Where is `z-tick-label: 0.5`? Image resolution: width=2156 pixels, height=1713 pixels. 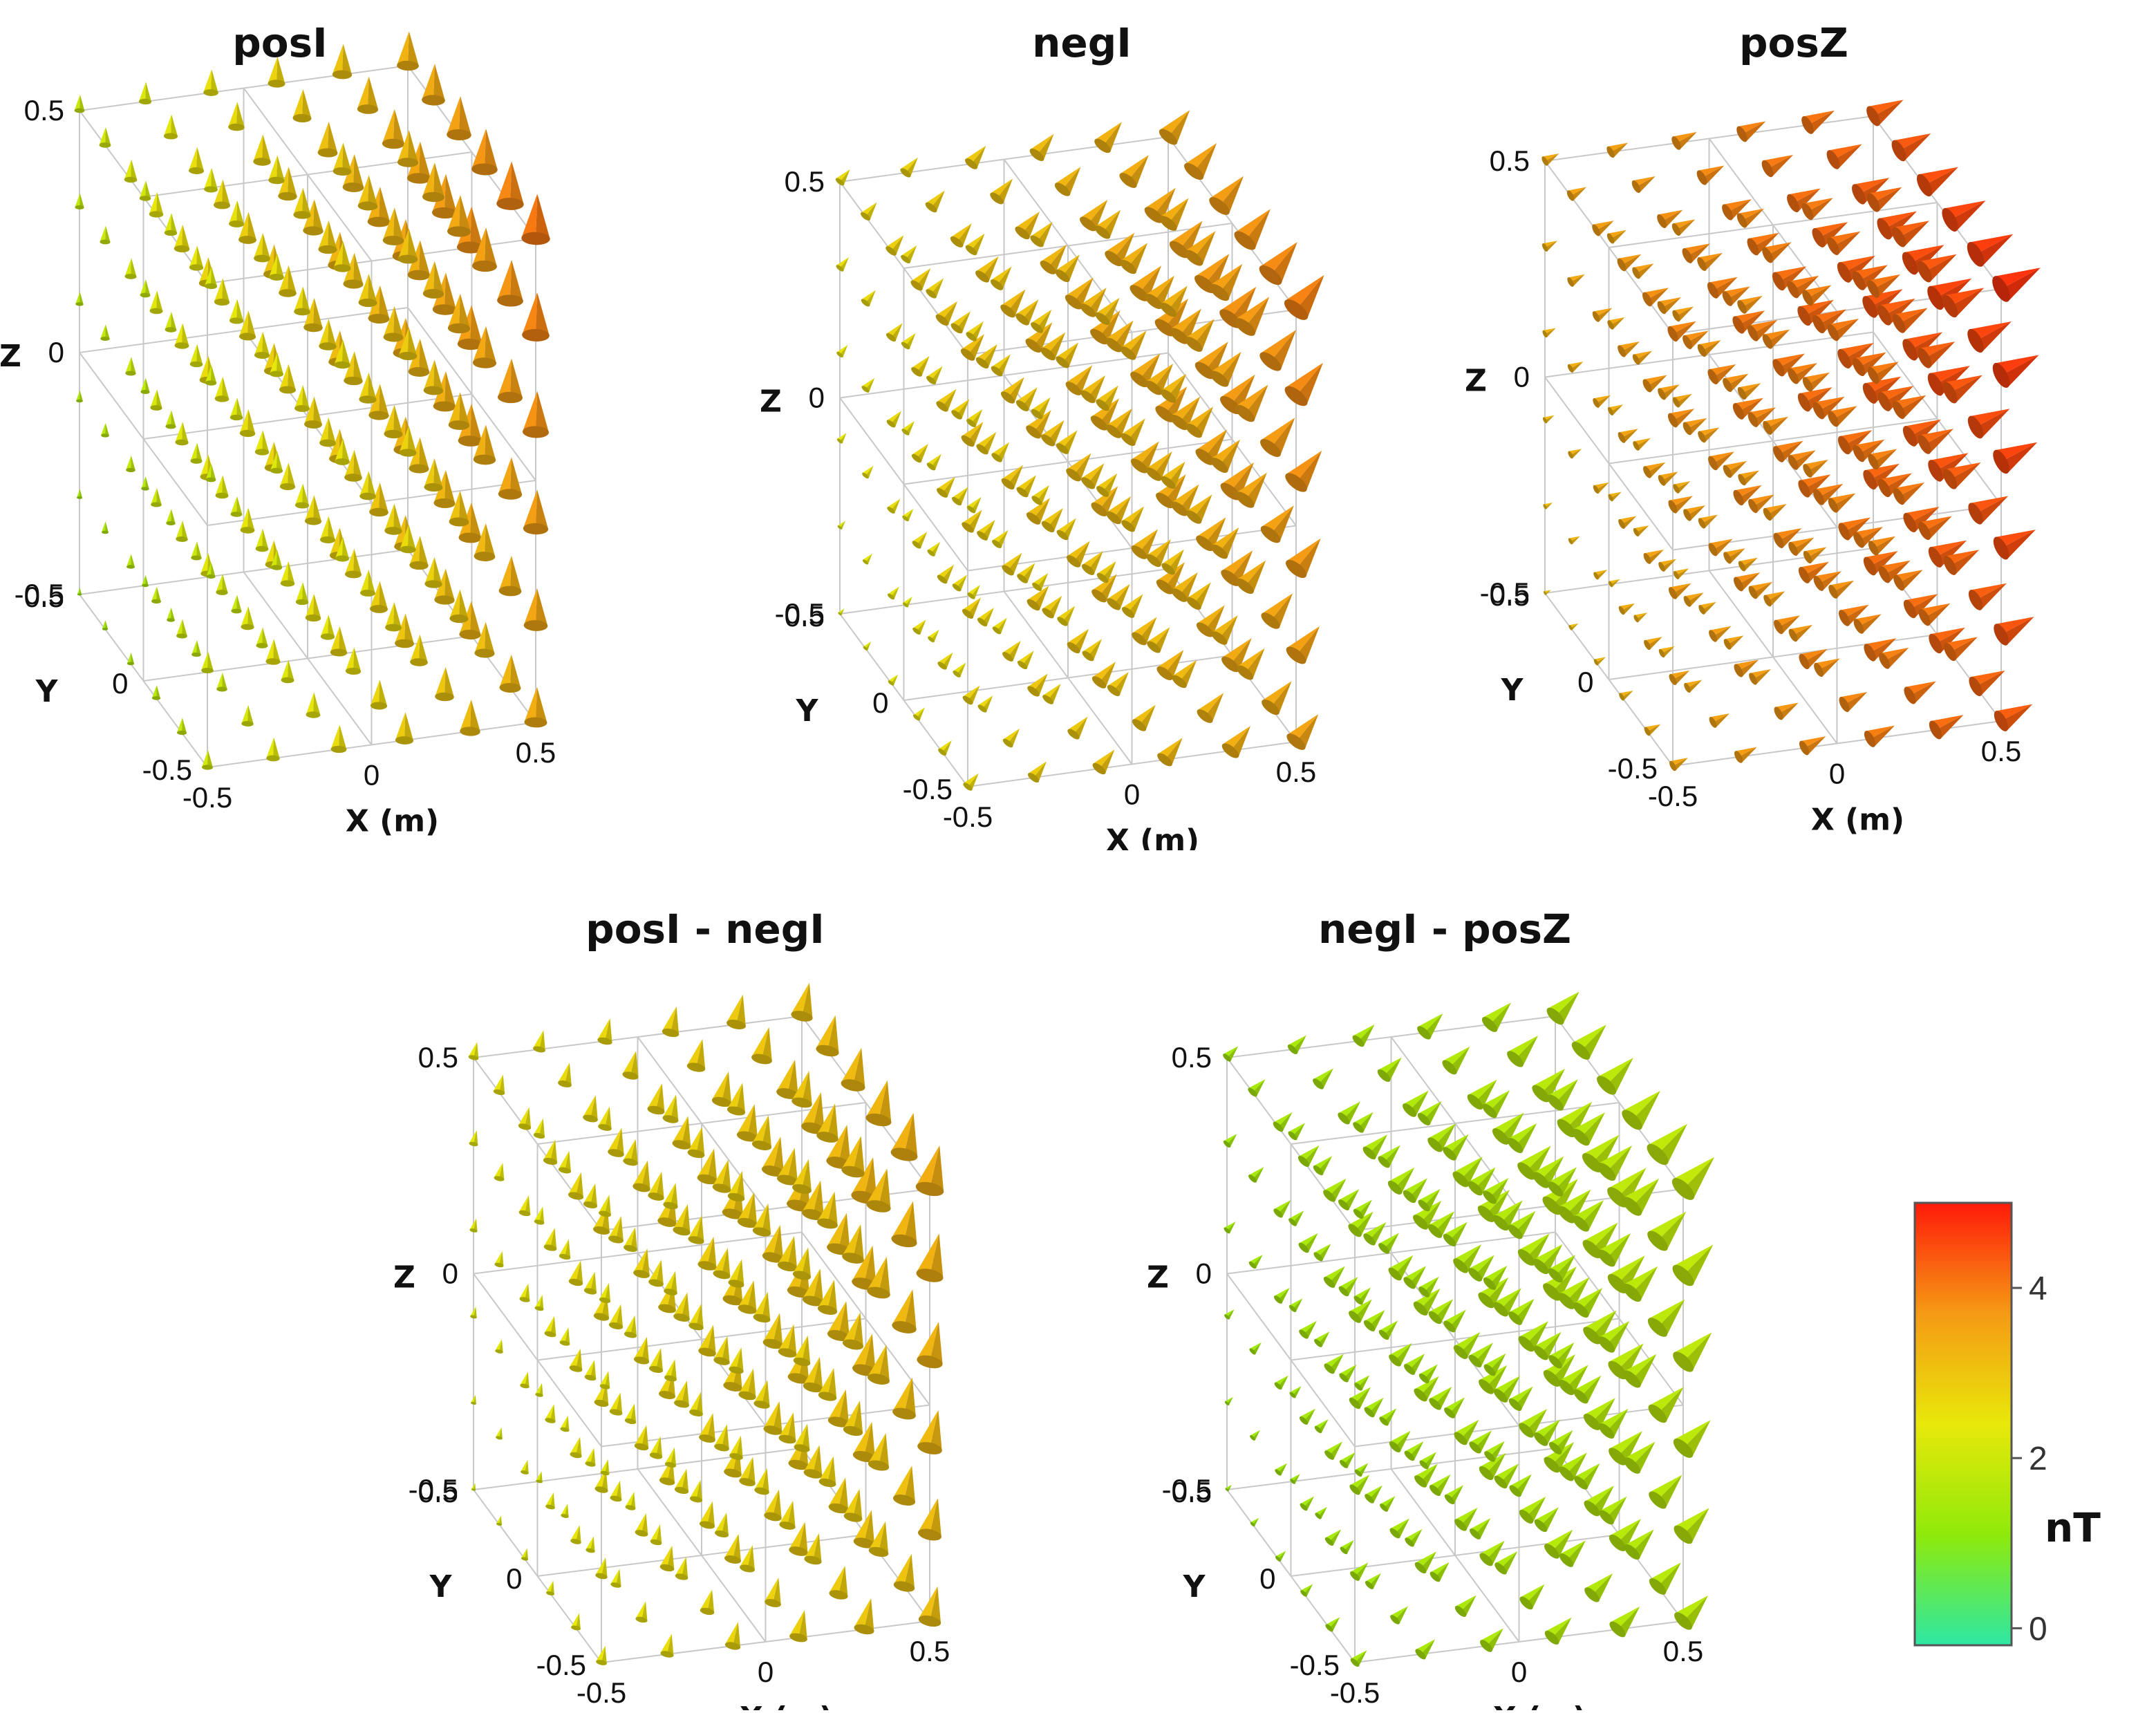 z-tick-label: 0.5 is located at coordinates (438, 1057).